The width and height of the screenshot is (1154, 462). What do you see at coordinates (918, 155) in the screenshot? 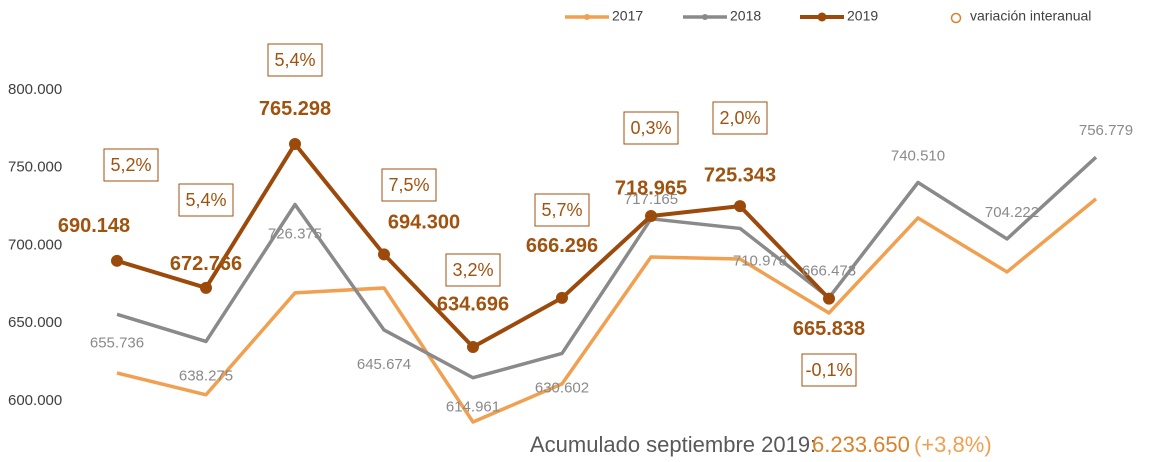
I see `value-label: 740.510` at bounding box center [918, 155].